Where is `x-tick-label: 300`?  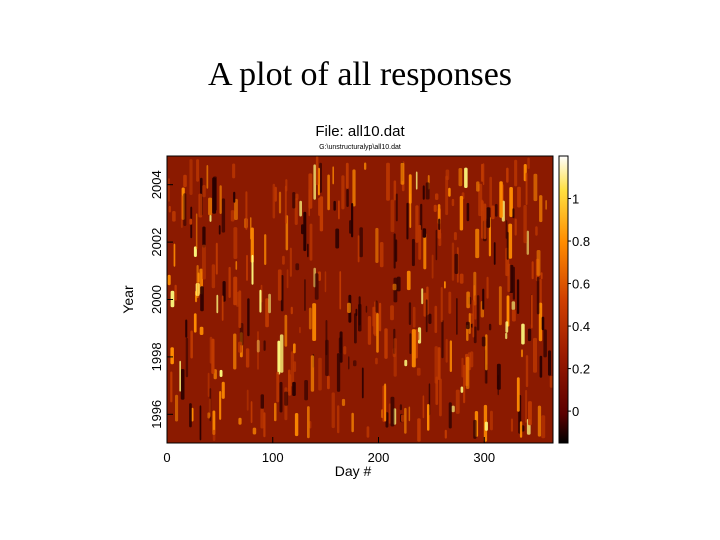 x-tick-label: 300 is located at coordinates (484, 457).